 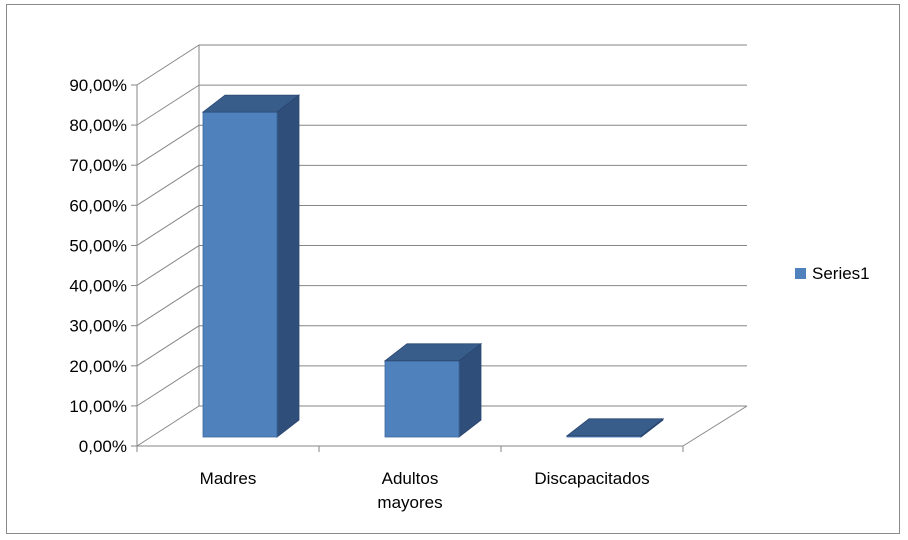 I want to click on y-tick-label: 40,00%, so click(x=98, y=286).